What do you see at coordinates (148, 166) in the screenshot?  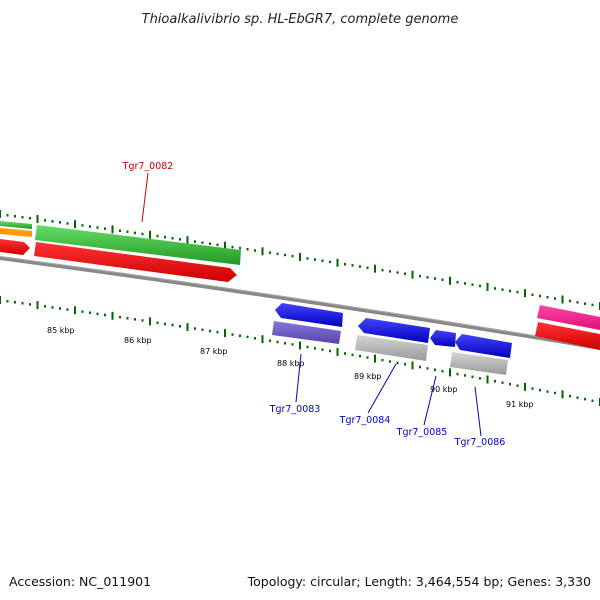 I see `gene-label-tgr7-0082: Tgr7_0082` at bounding box center [148, 166].